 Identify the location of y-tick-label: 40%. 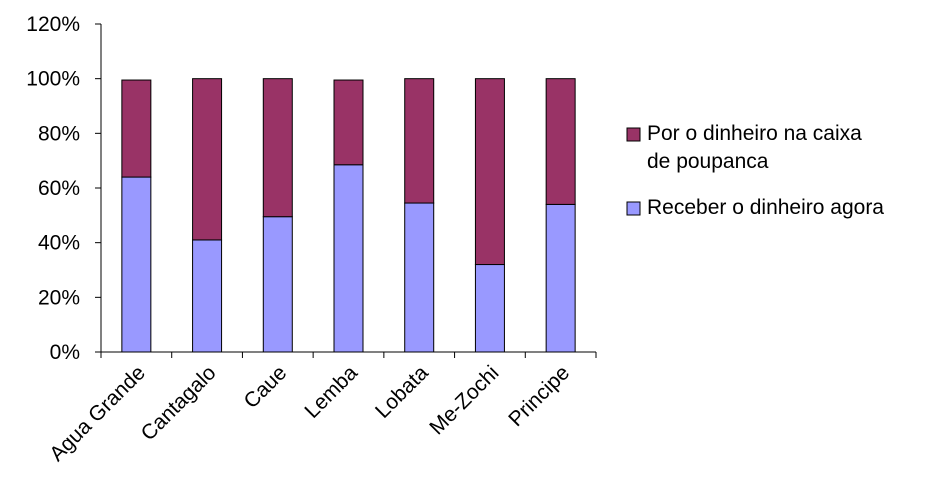
(59, 243).